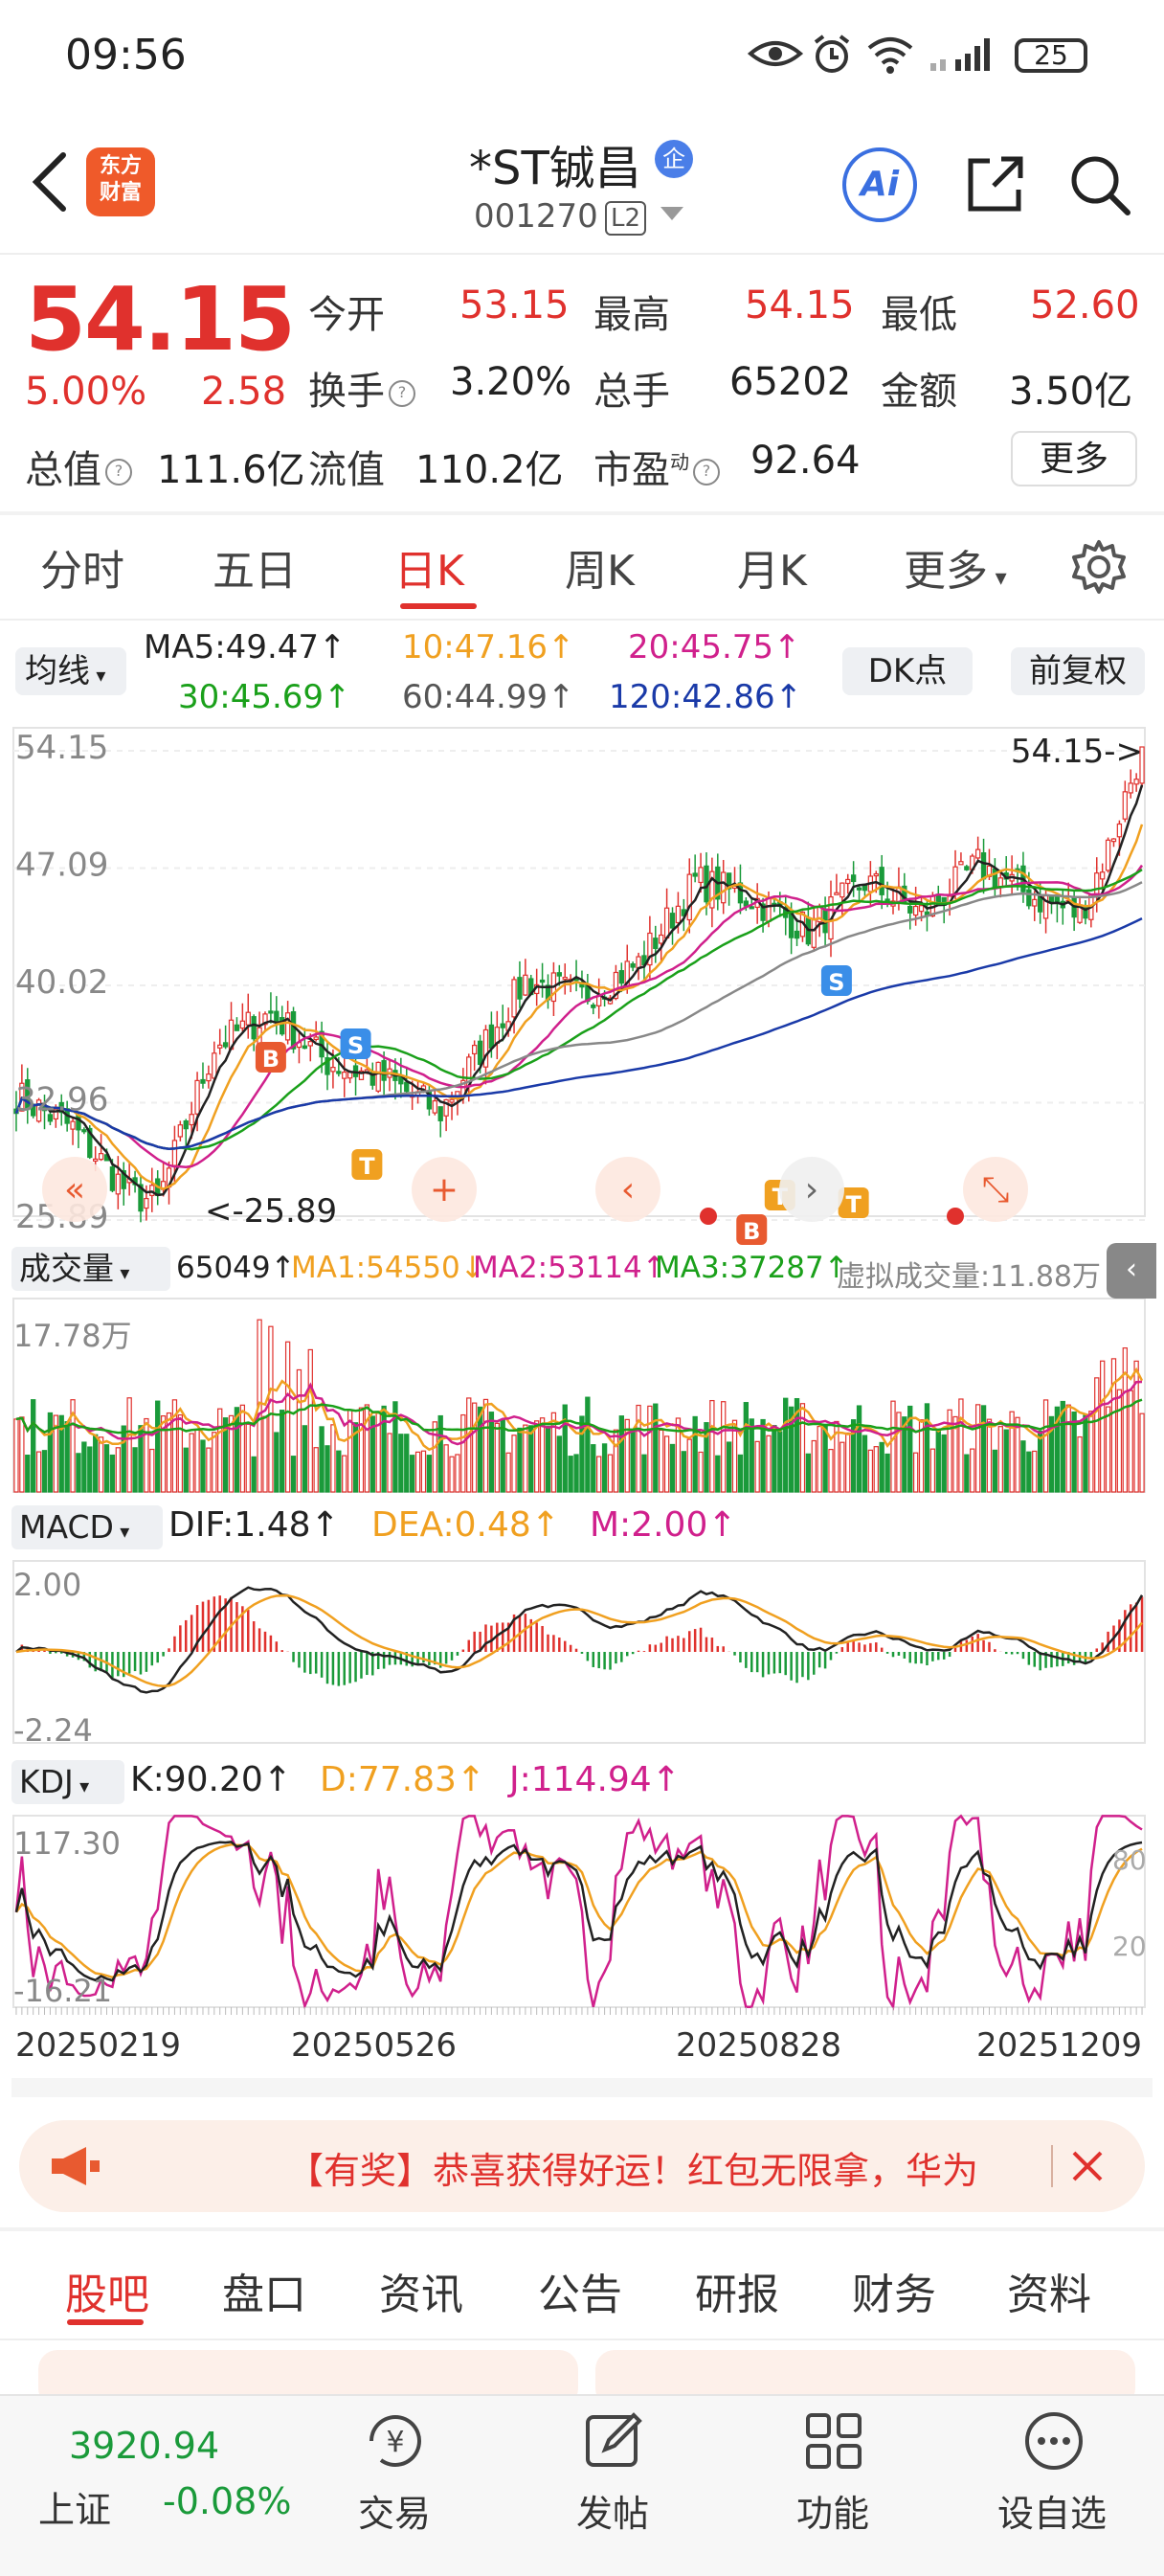 The width and height of the screenshot is (1164, 2576). I want to click on index-value: 3920.94, so click(144, 2446).